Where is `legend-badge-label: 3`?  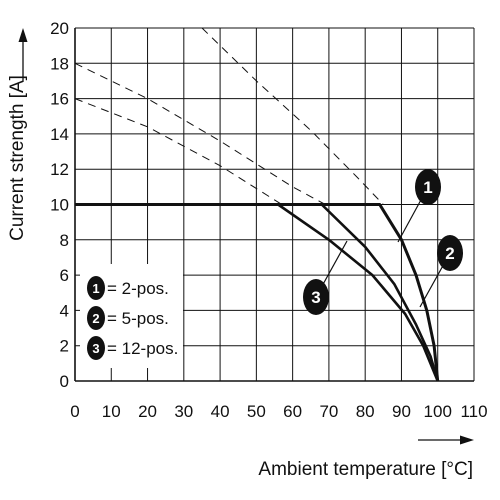 legend-badge-label: 3 is located at coordinates (95, 348).